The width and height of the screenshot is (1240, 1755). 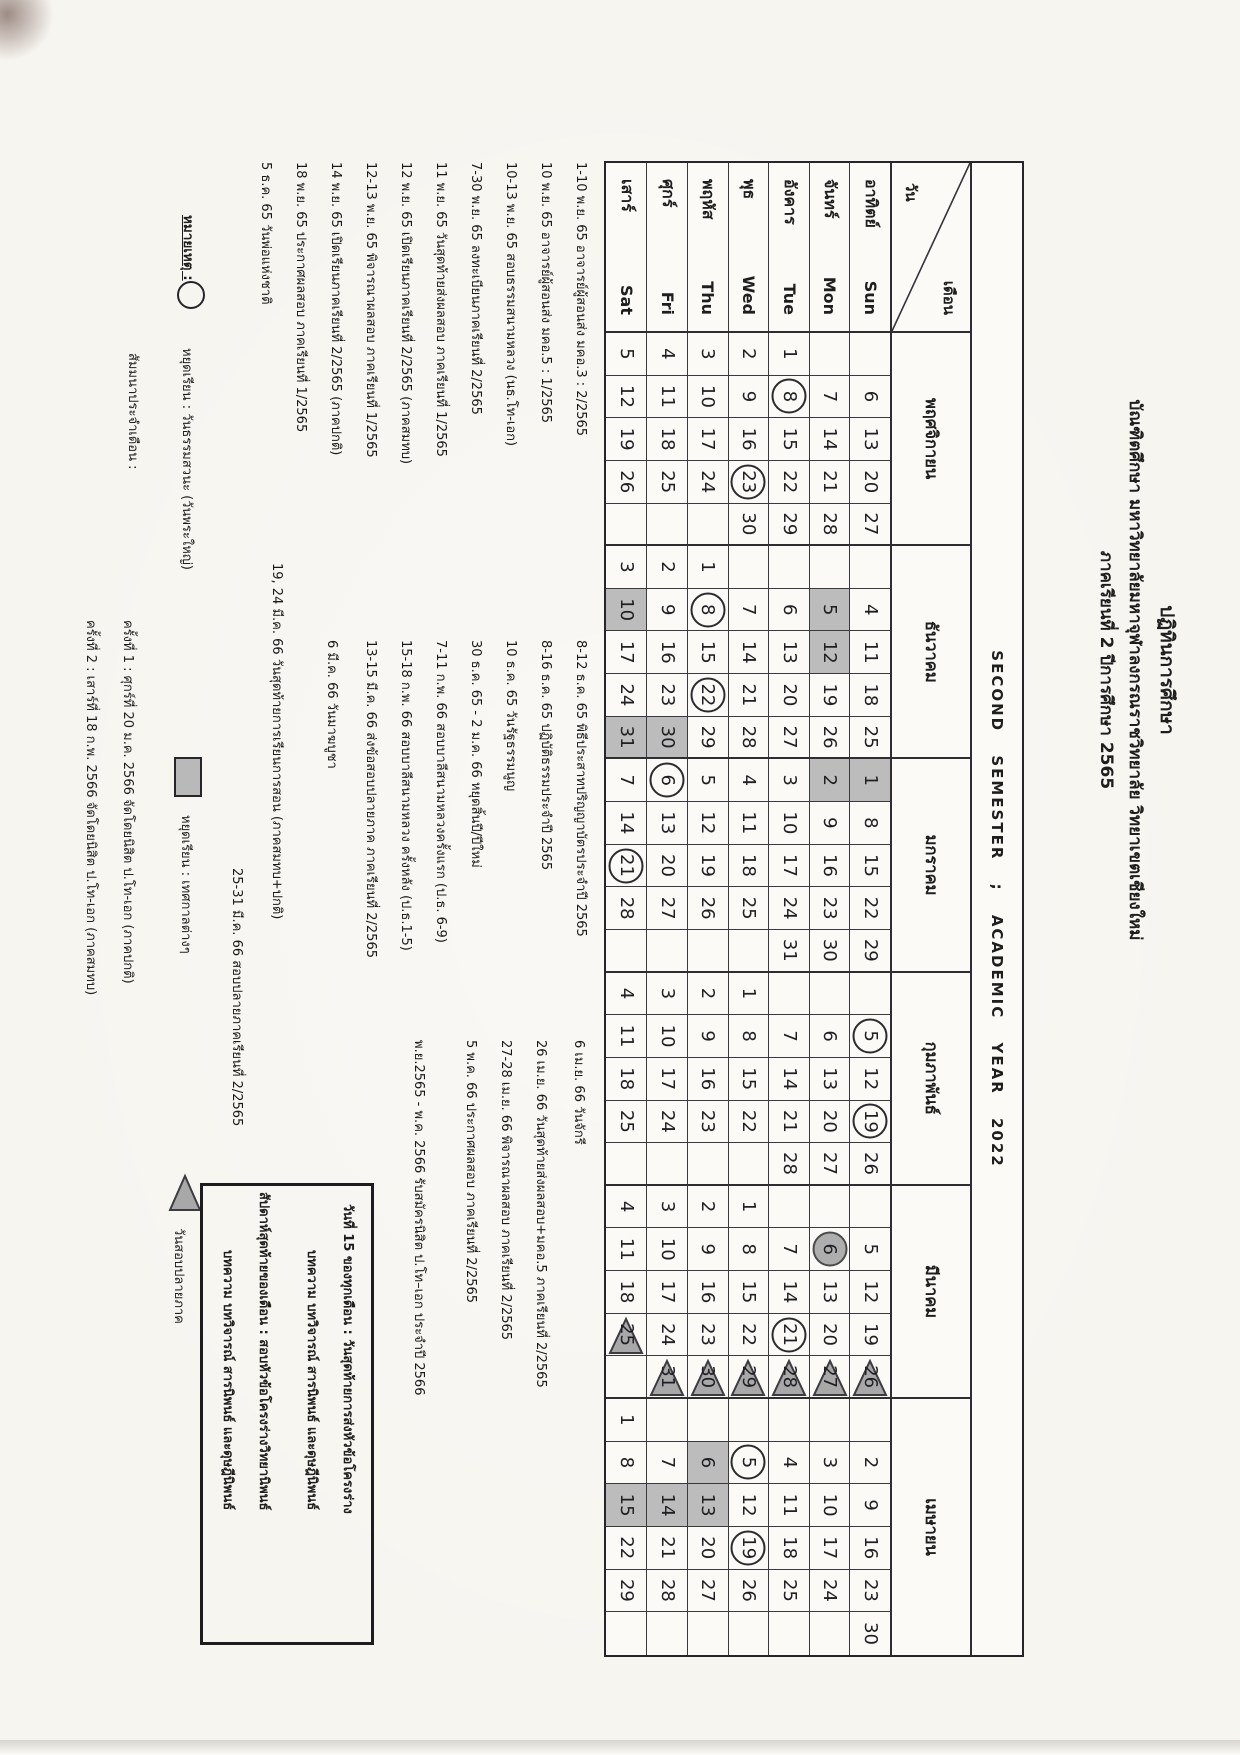 I want to click on note-line: 8-16 ธ.ค. 65 ปฏิบัติธรรมประจำปี 2565, so click(x=545, y=755).